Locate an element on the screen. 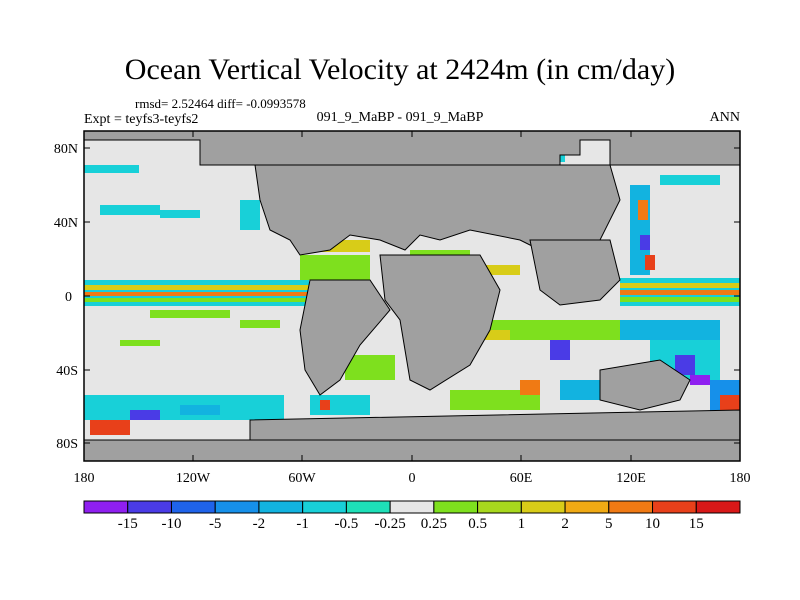  lat-label-80s: 80S is located at coordinates (67, 444).